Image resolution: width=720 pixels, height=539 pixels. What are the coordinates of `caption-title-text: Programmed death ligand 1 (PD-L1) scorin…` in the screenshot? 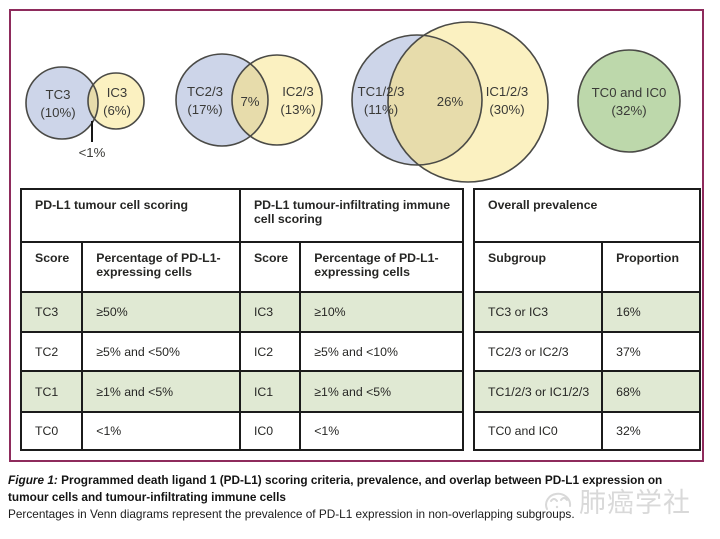 It's located at (335, 488).